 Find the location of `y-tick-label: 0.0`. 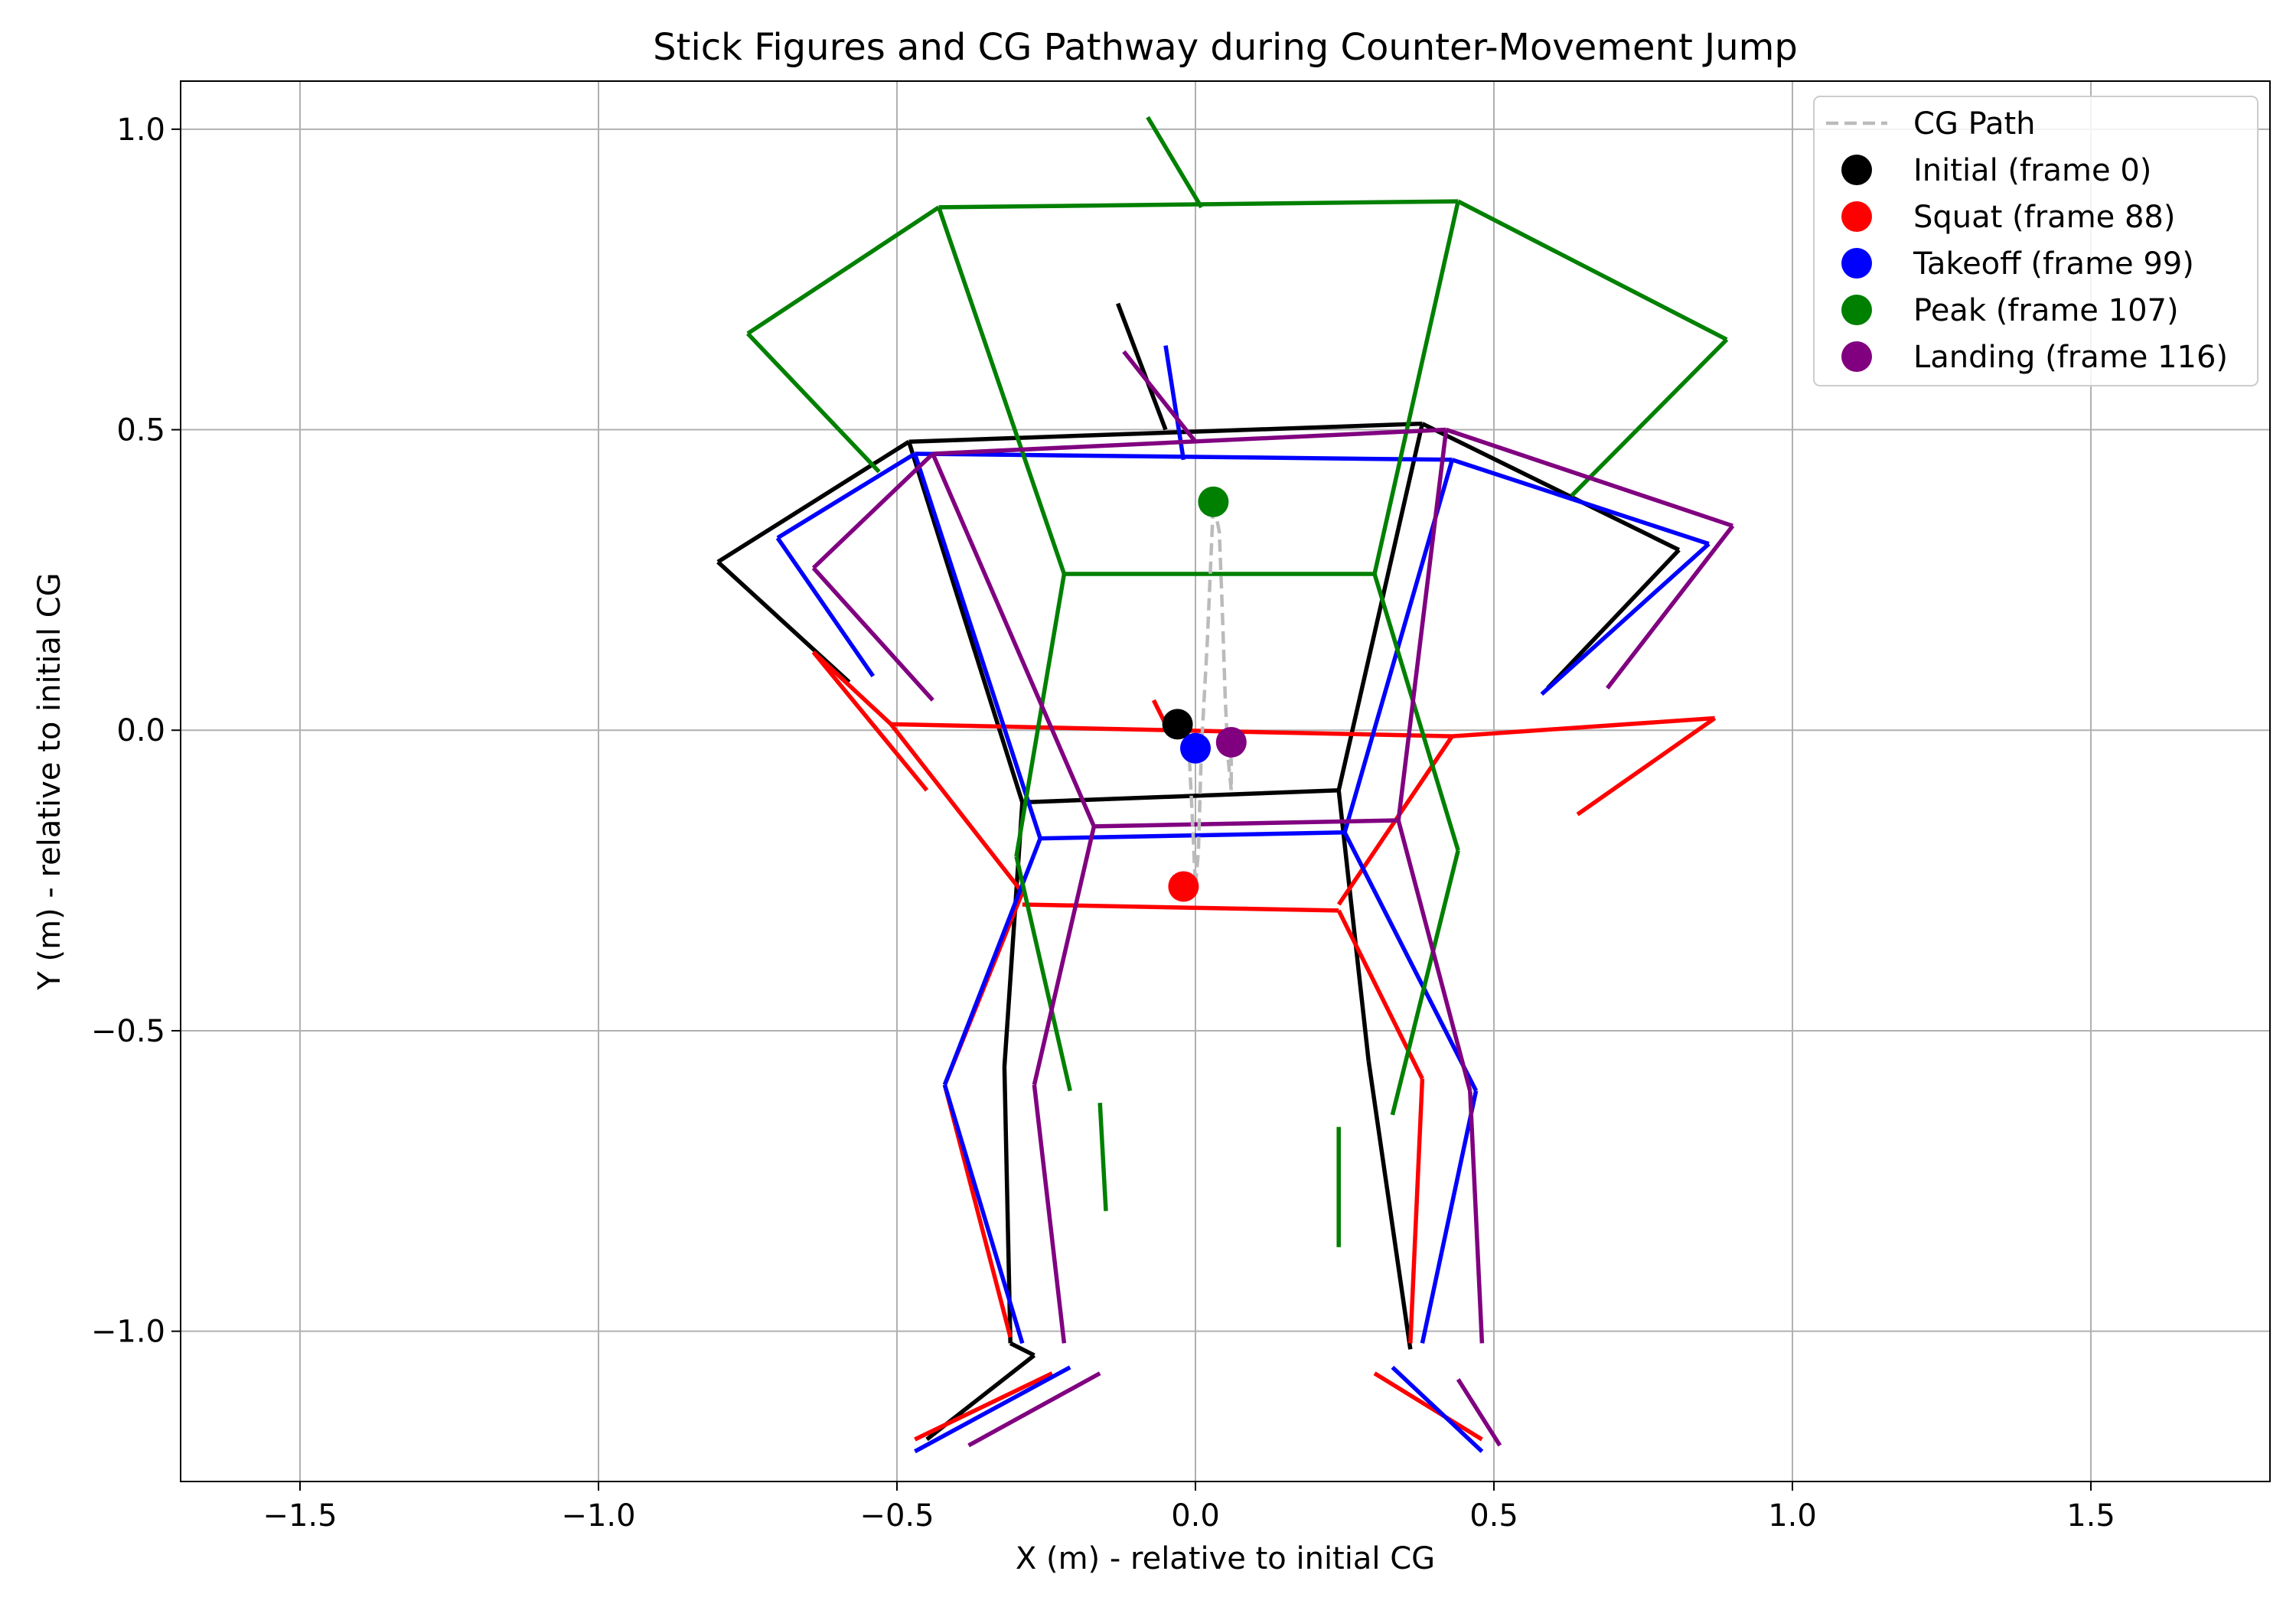

y-tick-label: 0.0 is located at coordinates (140, 730).